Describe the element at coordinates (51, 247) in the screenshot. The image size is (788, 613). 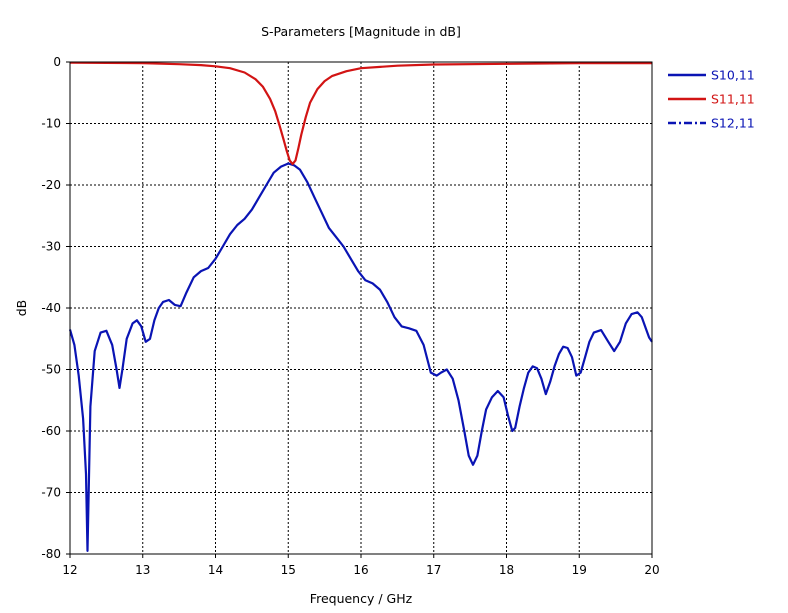
I see `y-tick-label: -30` at that location.